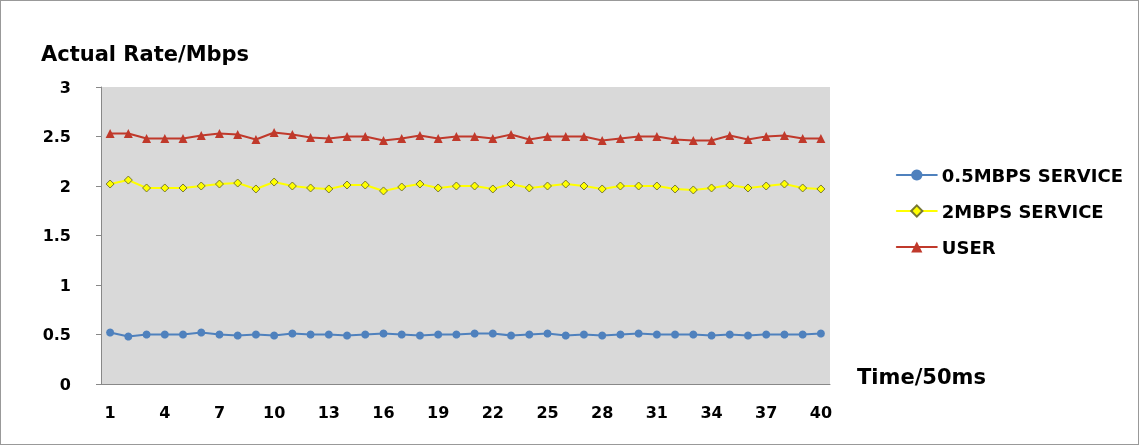 The image size is (1139, 445). I want to click on y-tick-label: 1.5, so click(56, 235).